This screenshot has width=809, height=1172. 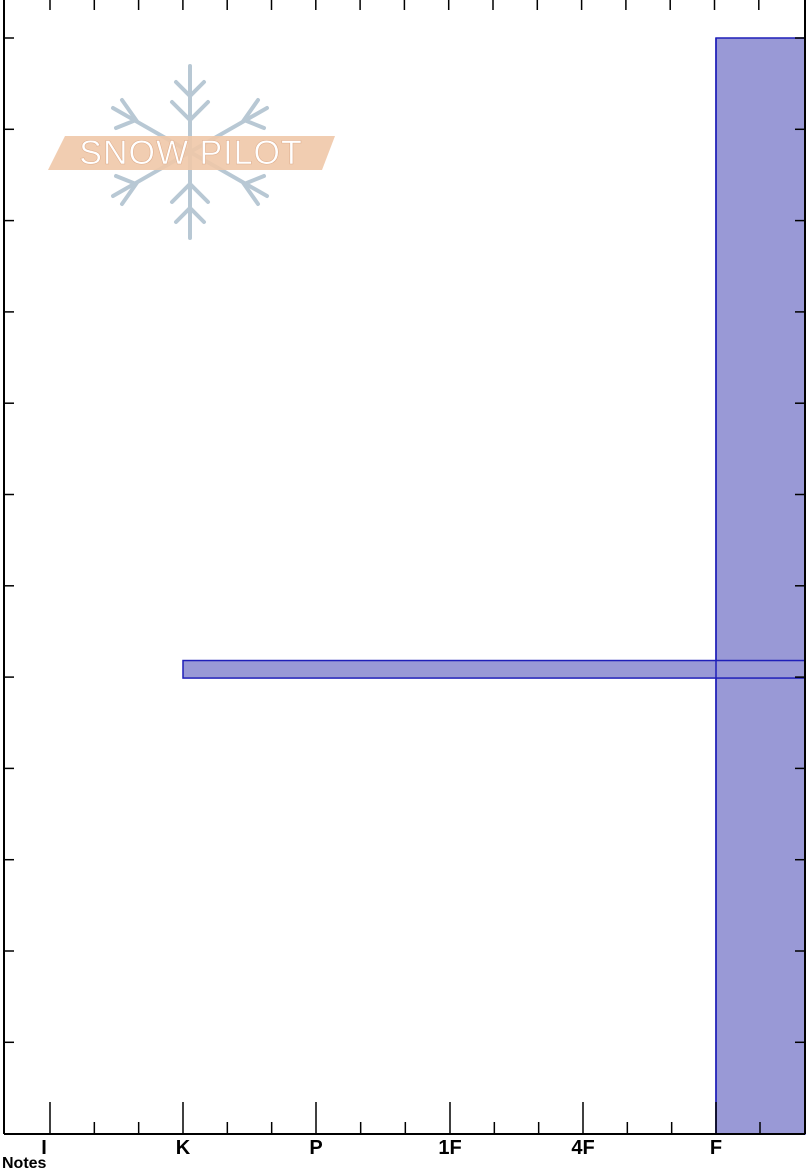 What do you see at coordinates (24, 1163) in the screenshot?
I see `notes-label: Notes` at bounding box center [24, 1163].